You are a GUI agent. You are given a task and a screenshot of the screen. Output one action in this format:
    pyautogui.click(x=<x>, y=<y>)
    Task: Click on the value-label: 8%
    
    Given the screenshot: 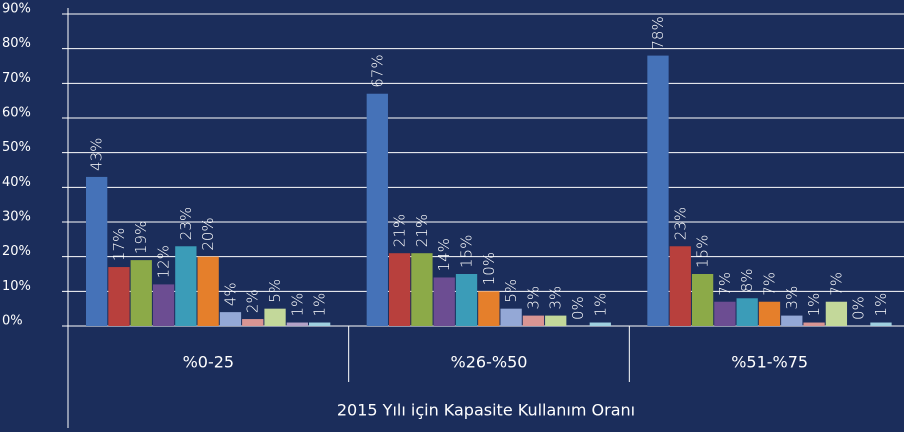 What is the action you would take?
    pyautogui.click(x=747, y=280)
    